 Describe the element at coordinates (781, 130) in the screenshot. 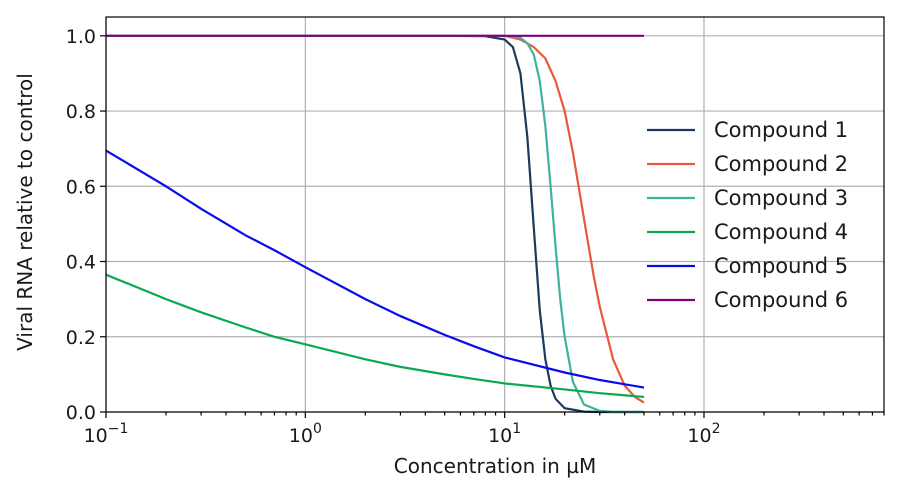

I see `legend-label: Compound 1` at that location.